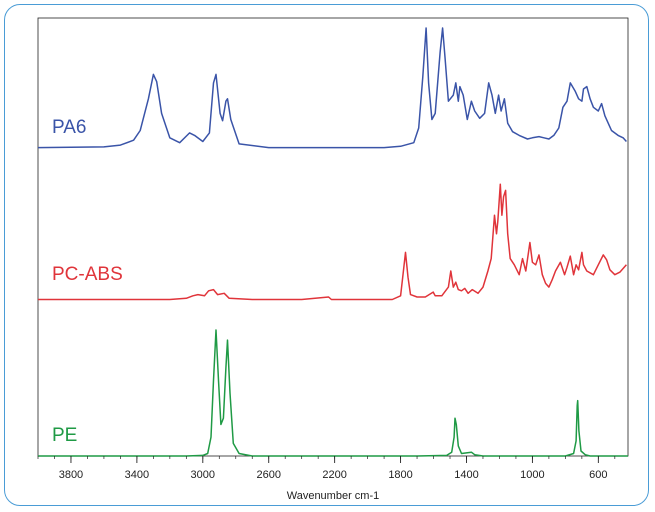 This screenshot has width=655, height=512. Describe the element at coordinates (87, 274) in the screenshot. I see `series-label-pc-abs: PC-ABS` at that location.